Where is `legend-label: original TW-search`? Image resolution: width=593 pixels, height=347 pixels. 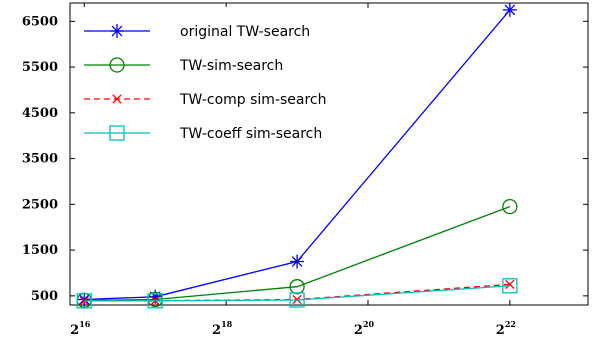
legend-label: original TW-search is located at coordinates (245, 32).